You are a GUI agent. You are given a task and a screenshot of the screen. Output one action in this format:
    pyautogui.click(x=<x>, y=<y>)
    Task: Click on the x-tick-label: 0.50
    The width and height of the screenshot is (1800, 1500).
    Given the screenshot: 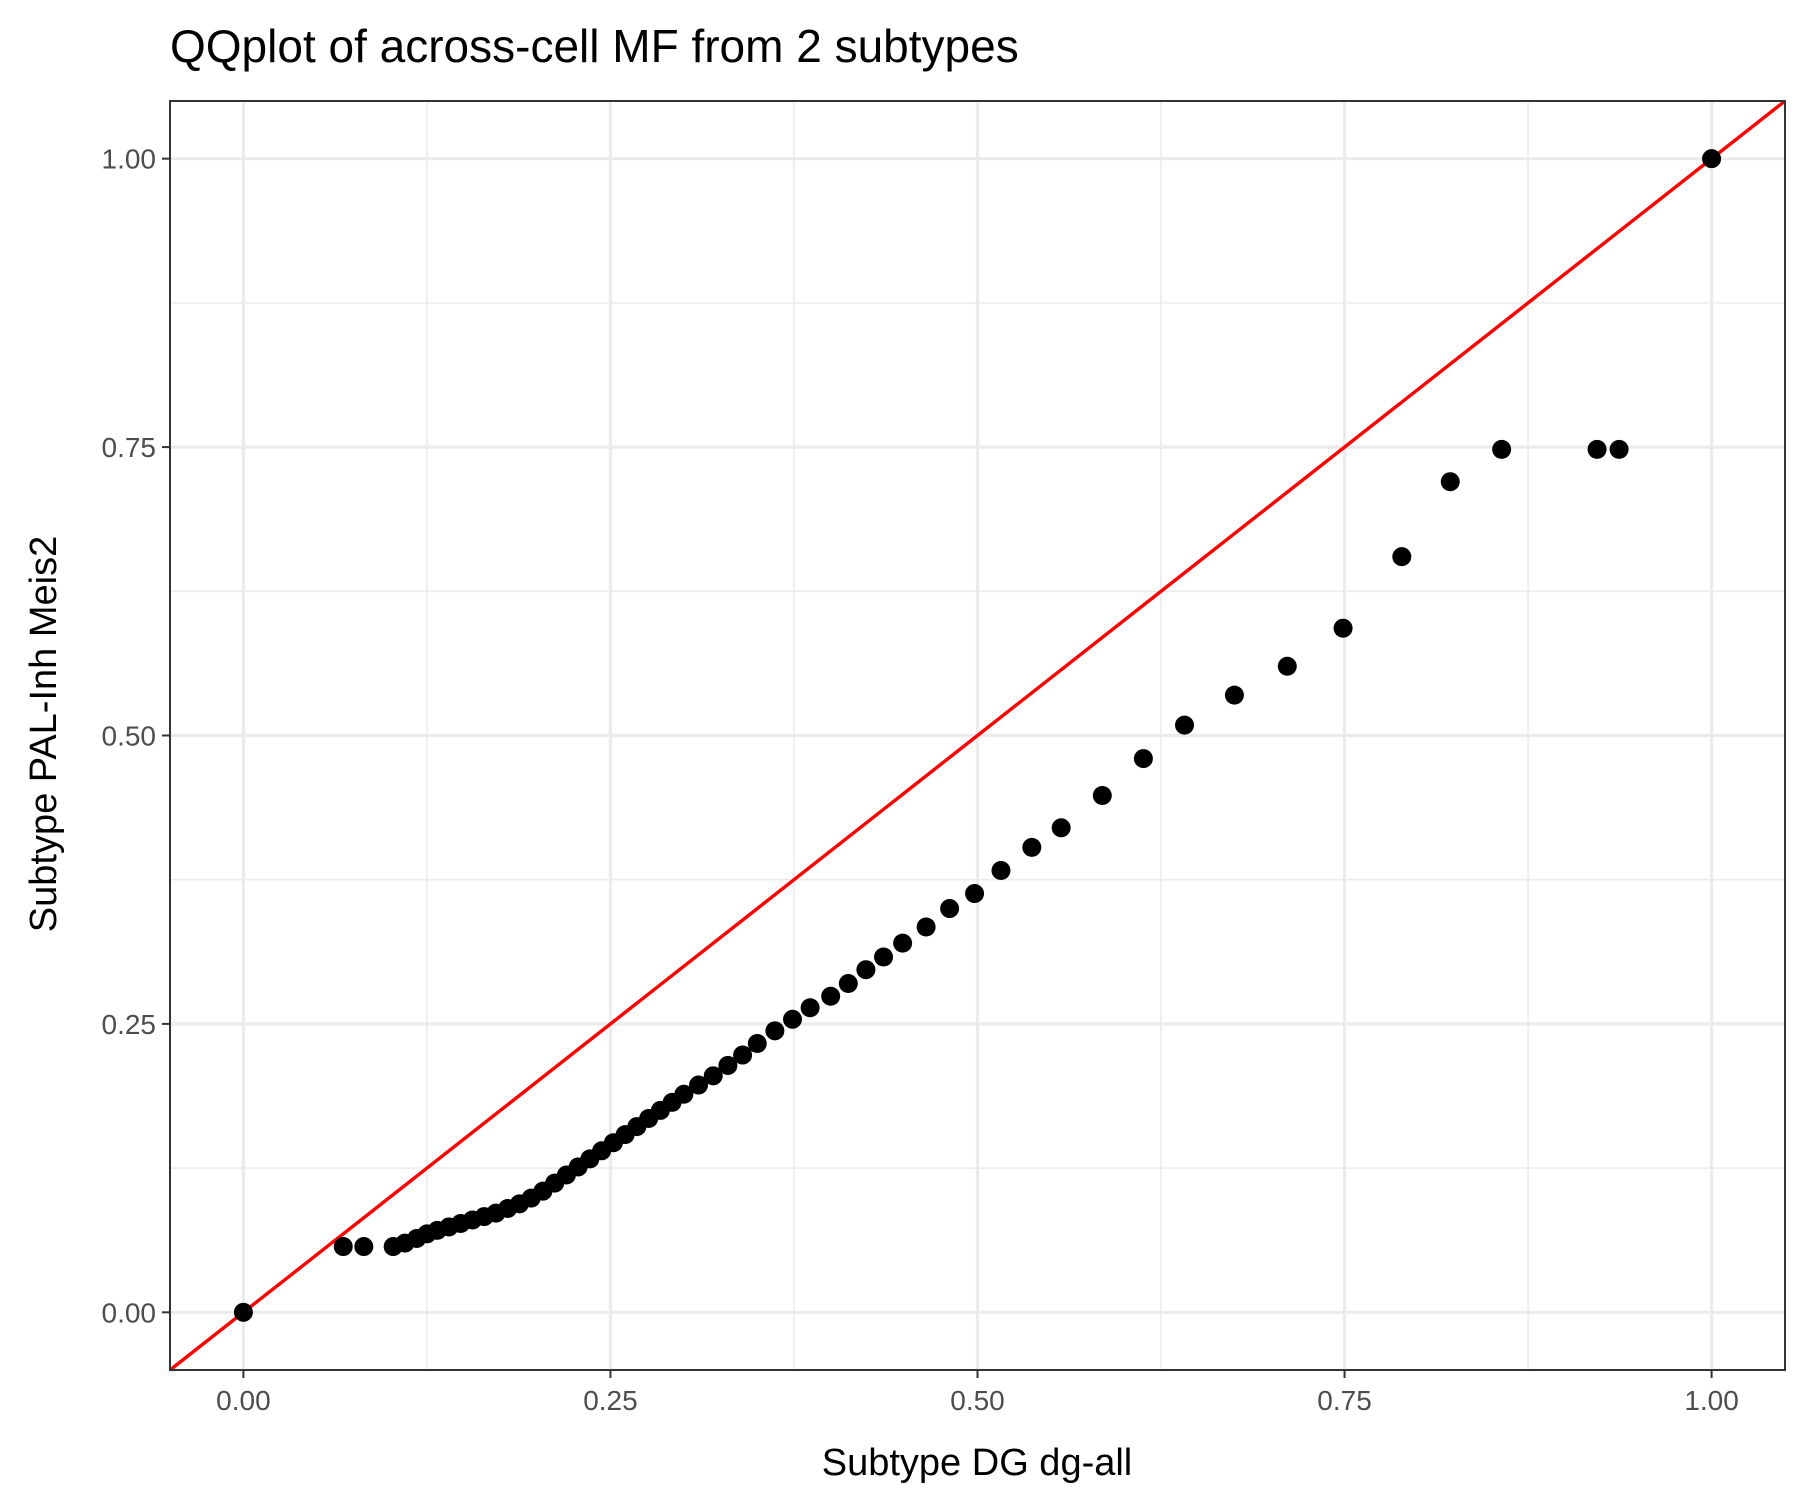 What is the action you would take?
    pyautogui.click(x=977, y=1400)
    